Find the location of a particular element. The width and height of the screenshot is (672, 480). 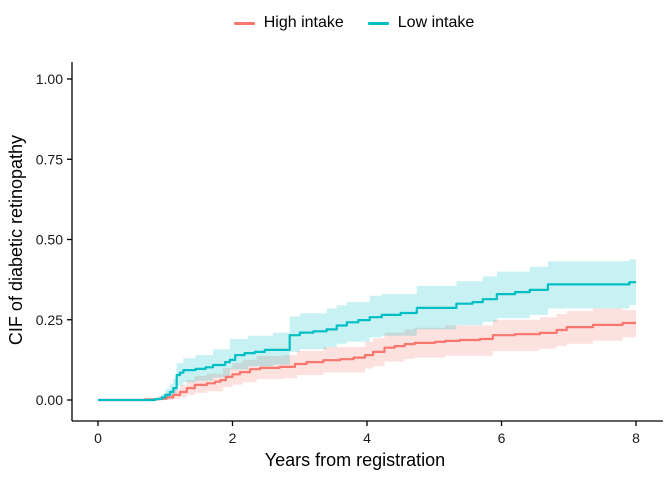

legend-item-high-intake: High intake is located at coordinates (288, 22).